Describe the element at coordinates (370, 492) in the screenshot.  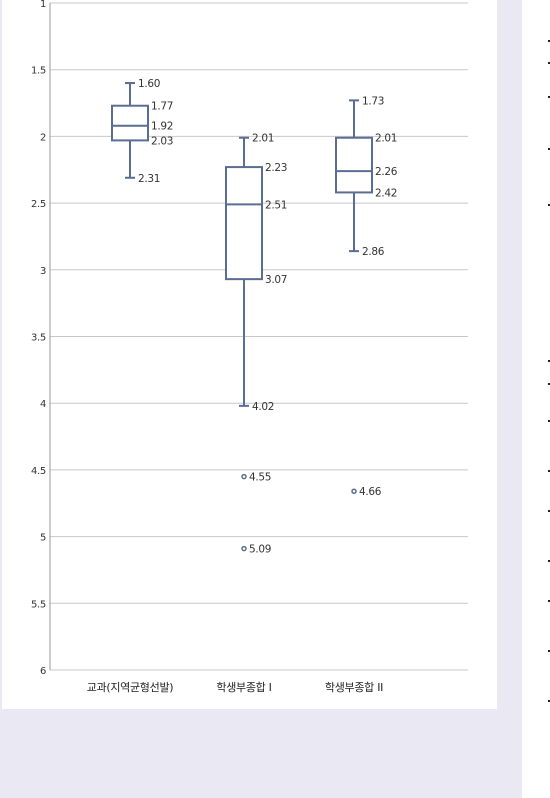
I see `outlier-label: 4.66` at that location.